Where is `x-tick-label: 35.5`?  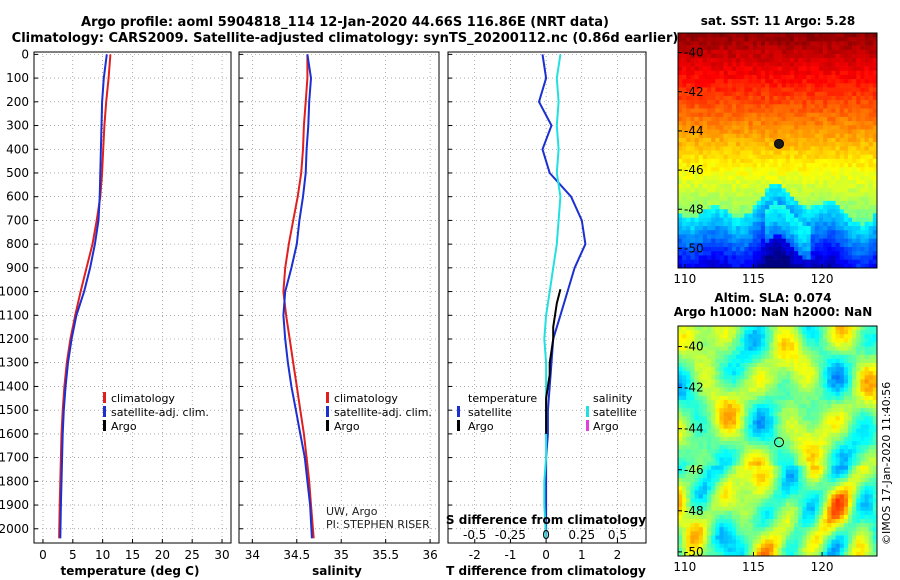
x-tick-label: 35.5 is located at coordinates (385, 555).